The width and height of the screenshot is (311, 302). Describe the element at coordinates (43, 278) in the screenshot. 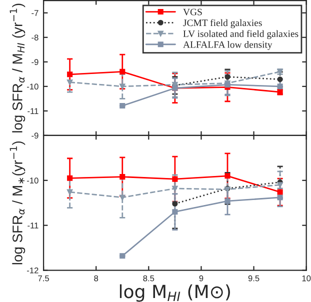

I see `x-tick-label: 7.5` at that location.